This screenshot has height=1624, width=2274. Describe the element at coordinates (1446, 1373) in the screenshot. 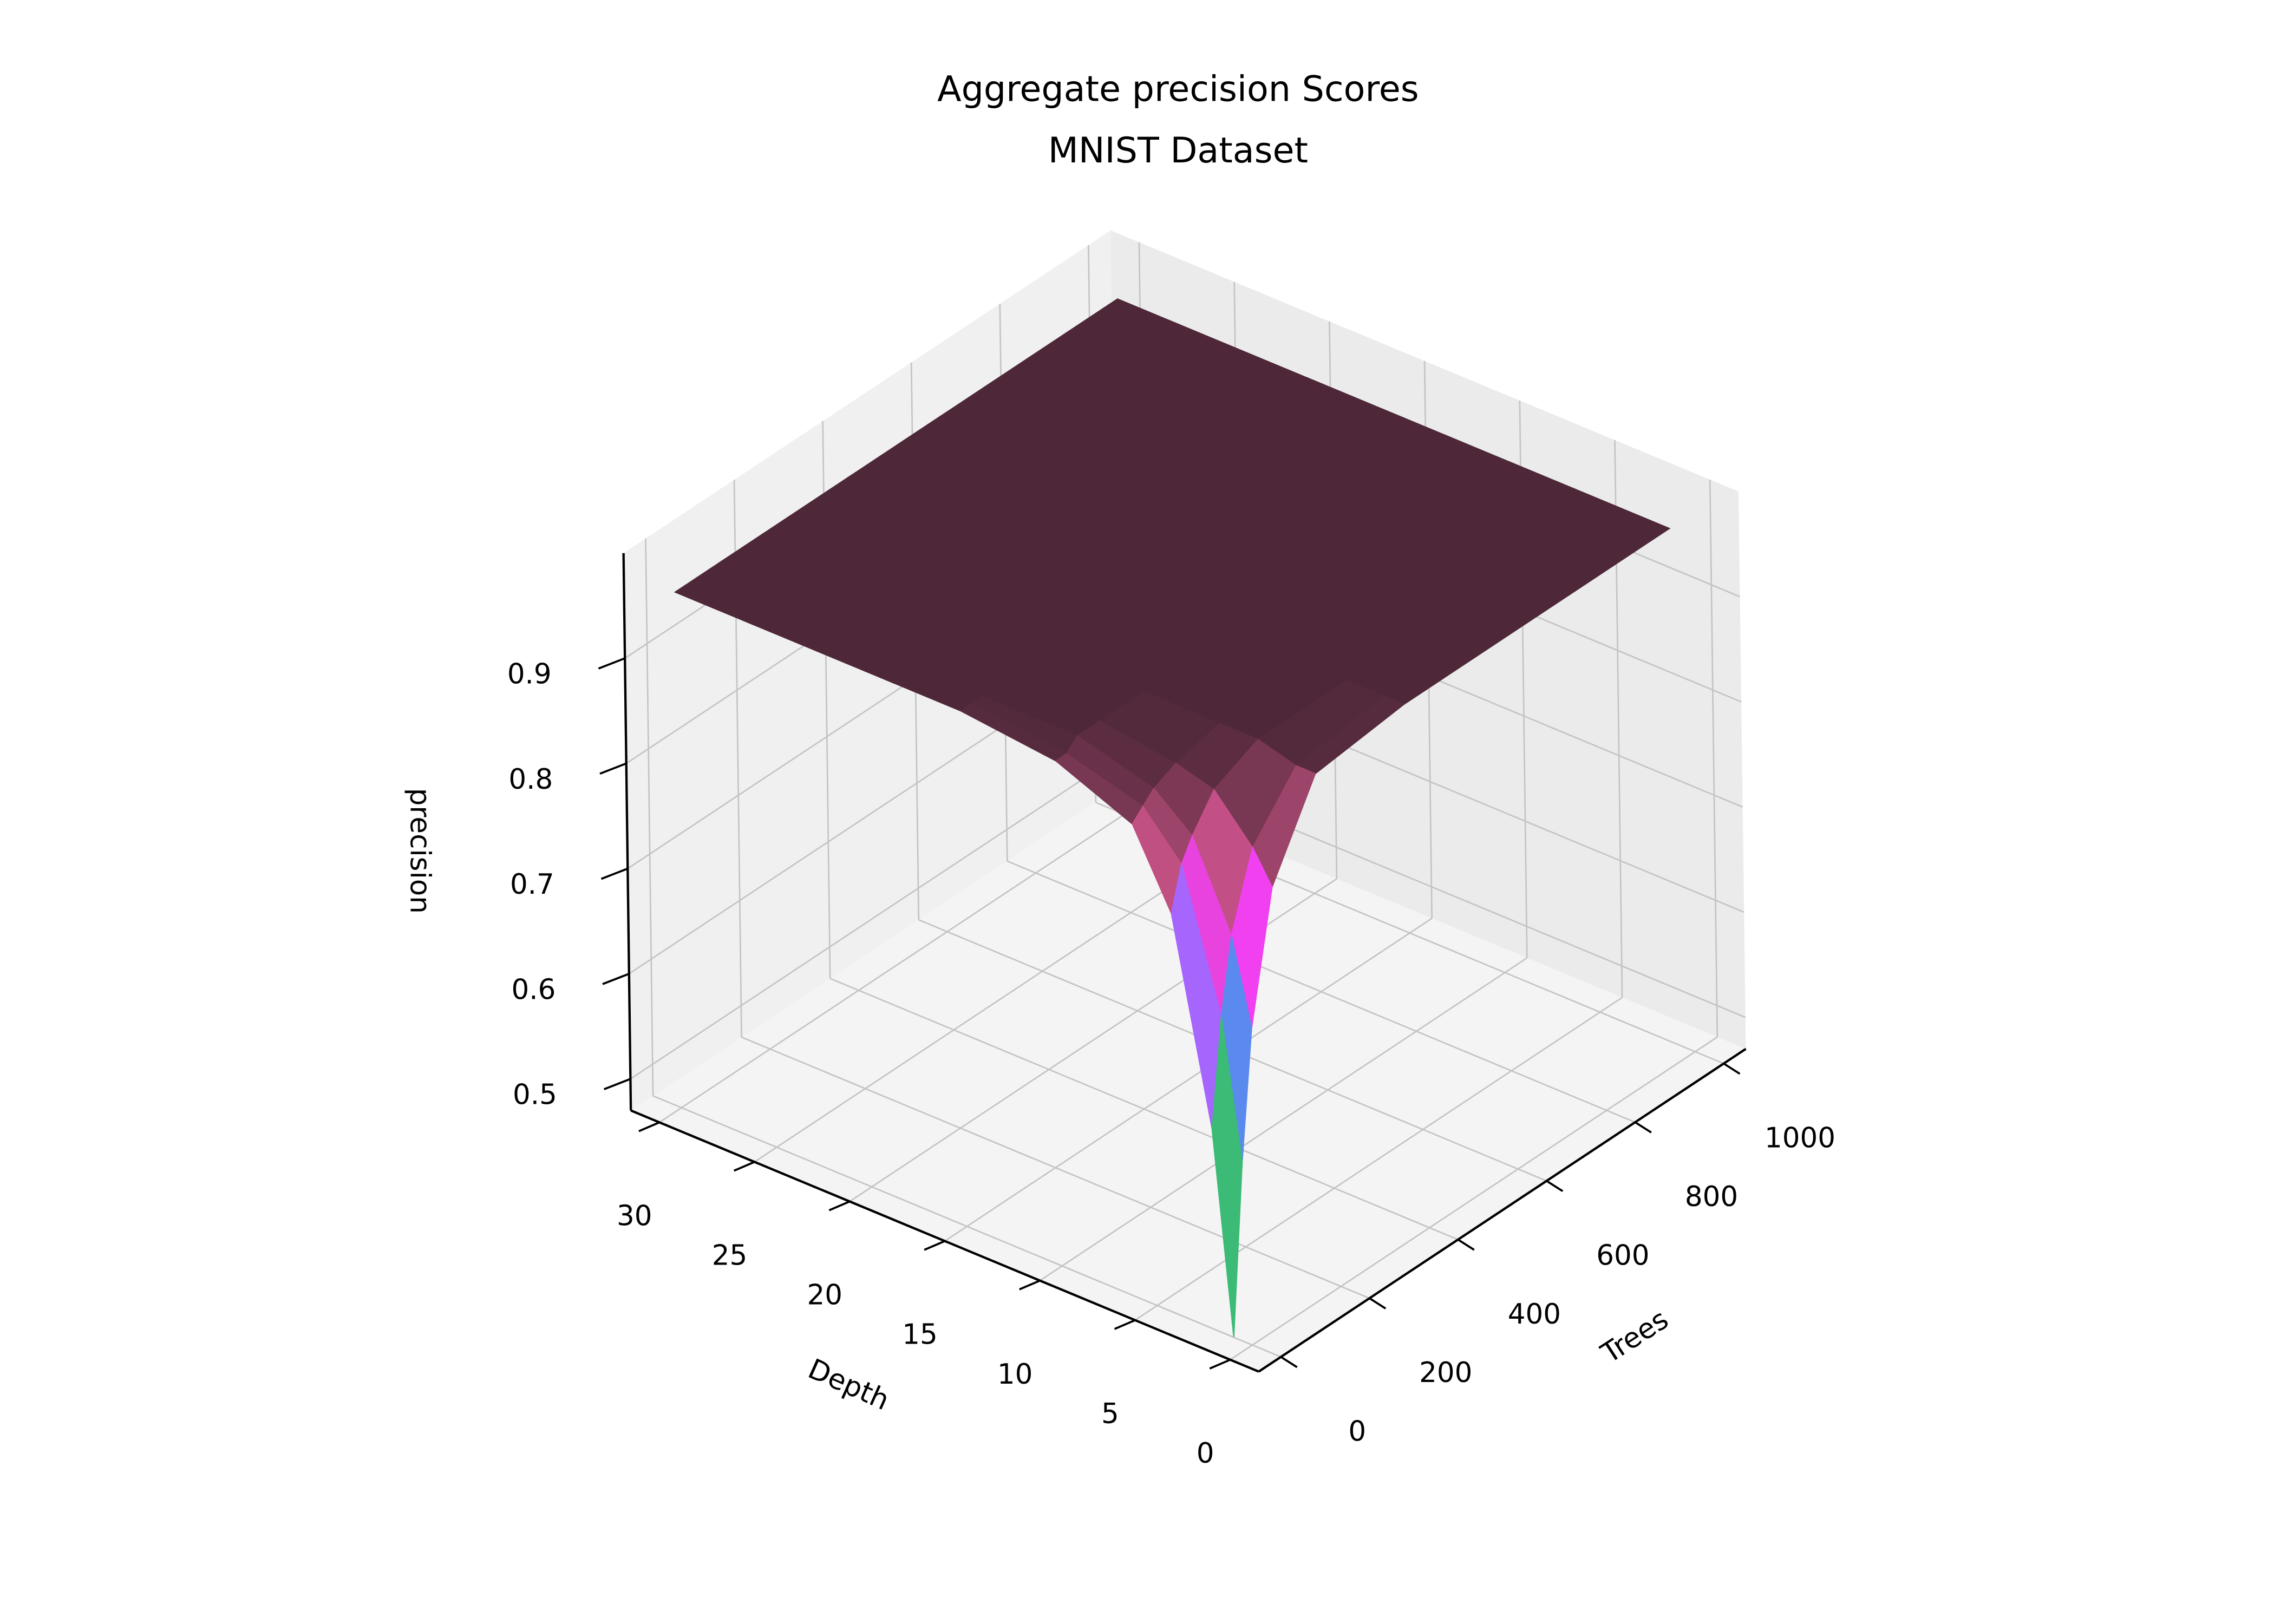

I see `x-tick-label: 200` at that location.